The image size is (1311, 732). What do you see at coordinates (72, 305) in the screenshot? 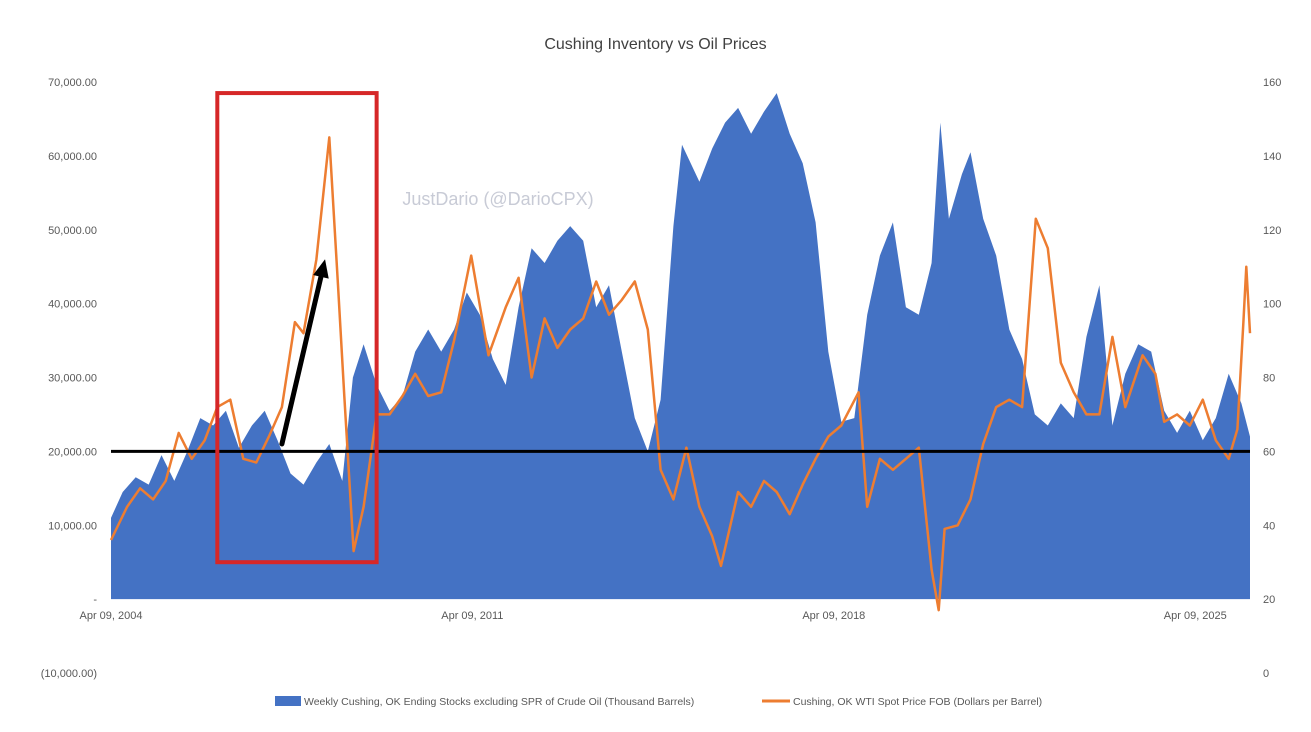
I see `y-left-tick-label: 40,000.00` at bounding box center [72, 305].